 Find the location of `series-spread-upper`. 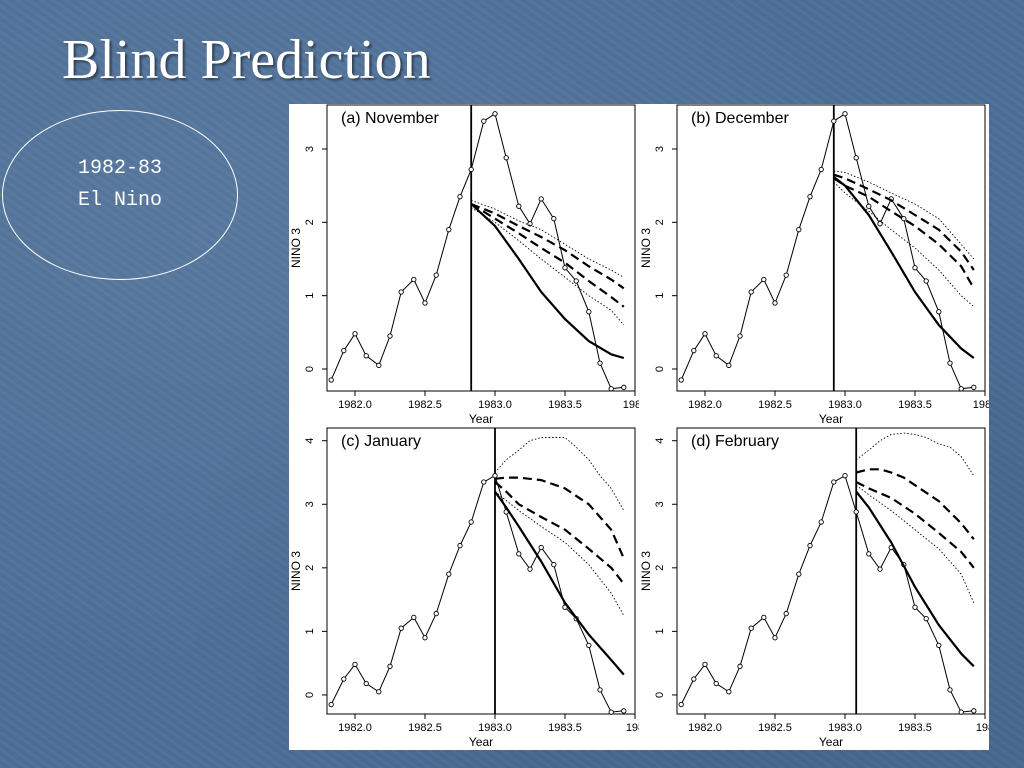

series-spread-upper is located at coordinates (548, 238).